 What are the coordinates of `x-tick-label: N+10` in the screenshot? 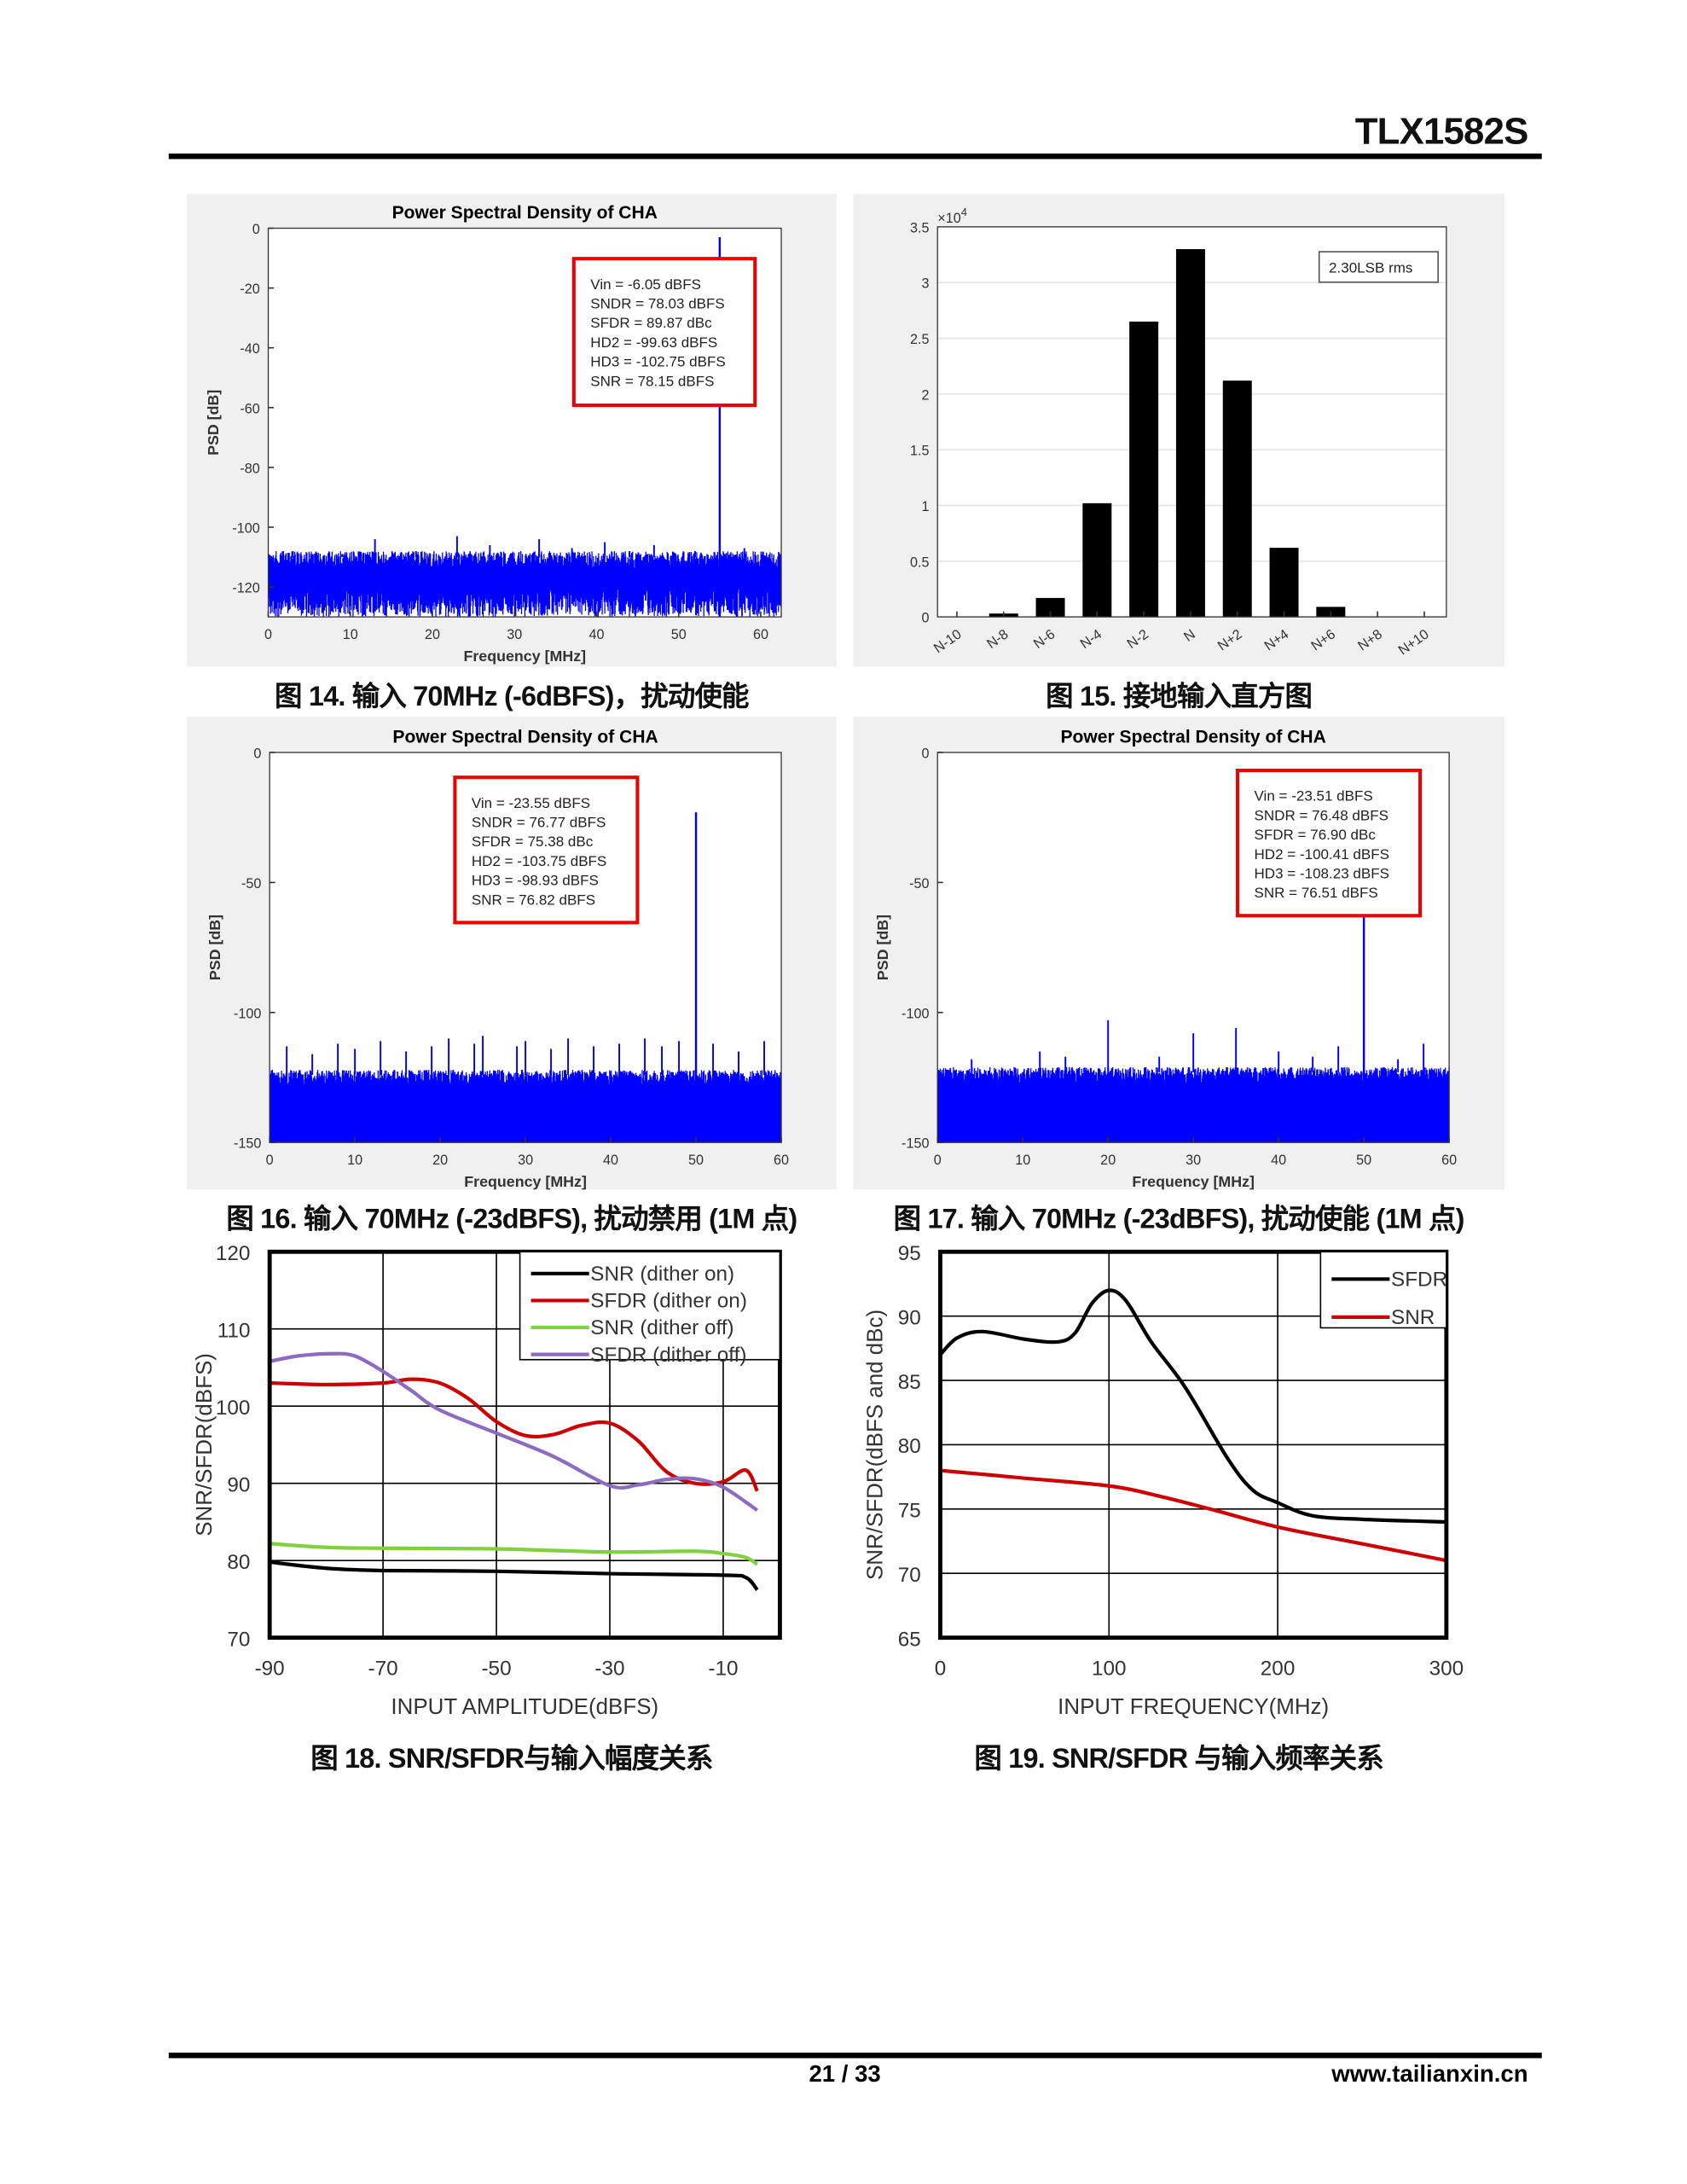 It's located at (1413, 642).